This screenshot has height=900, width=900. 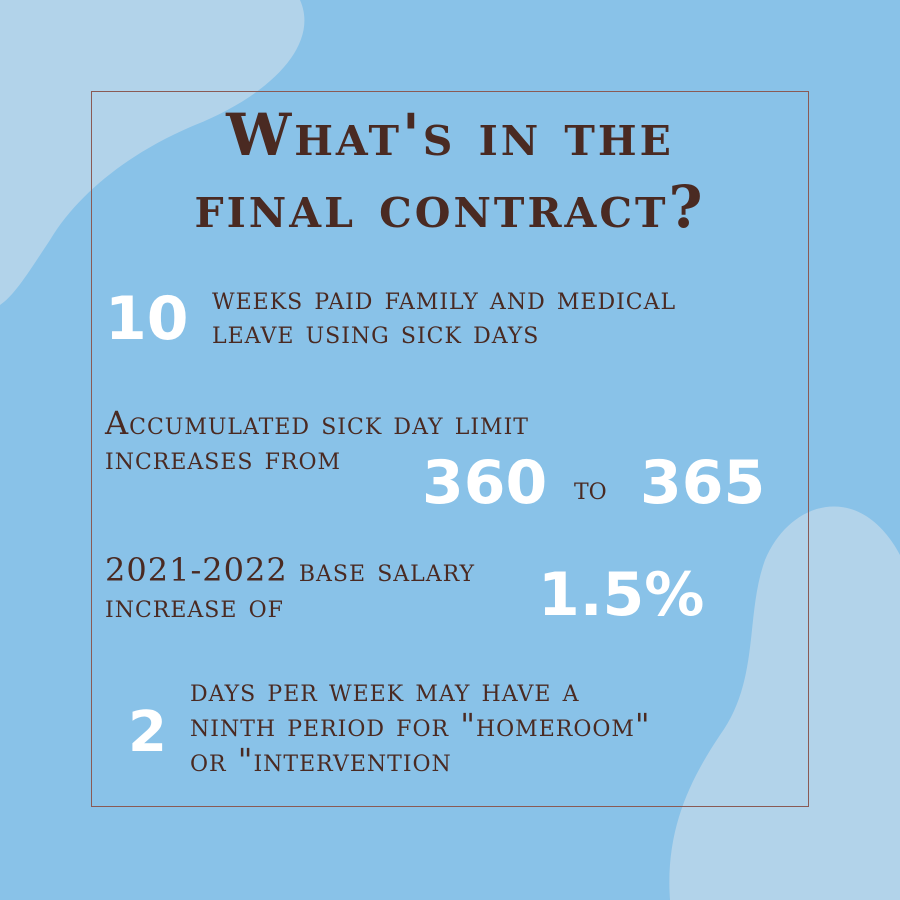 I want to click on item-3-value: 1.5%, so click(x=621, y=595).